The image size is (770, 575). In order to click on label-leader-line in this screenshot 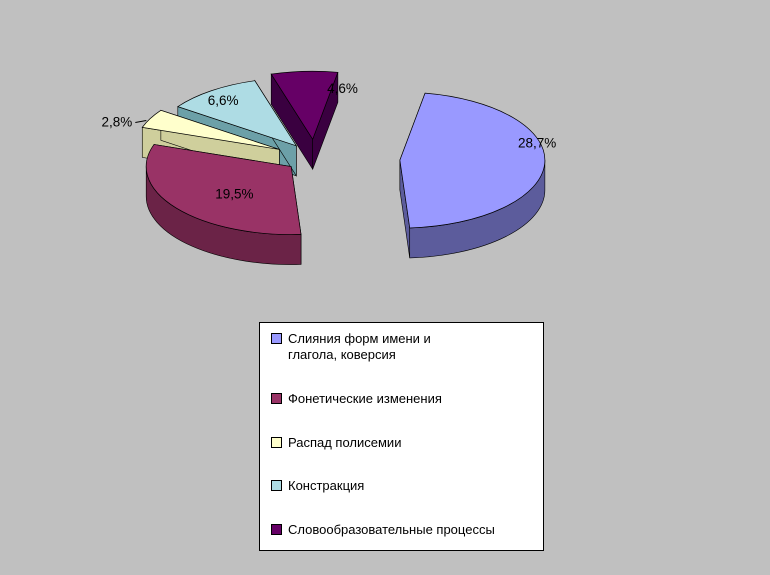, I will do `click(141, 121)`.